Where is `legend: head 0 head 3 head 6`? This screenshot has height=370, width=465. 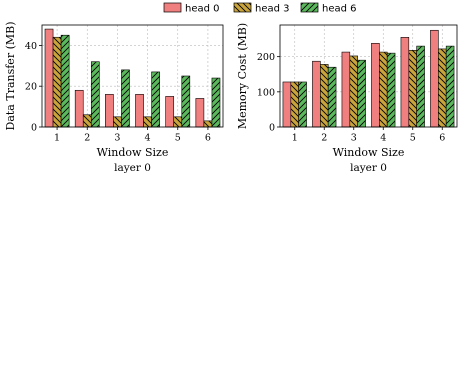 legend: head 0 head 3 head 6 is located at coordinates (260, 8).